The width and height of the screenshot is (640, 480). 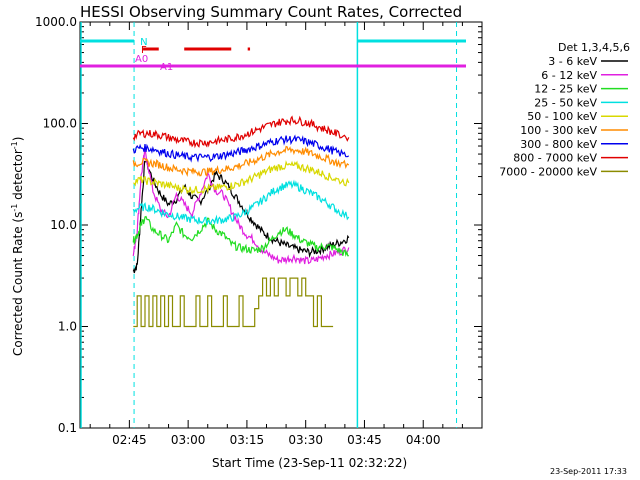 What do you see at coordinates (562, 116) in the screenshot?
I see `legend-entry-5: 50 - 100 keV` at bounding box center [562, 116].